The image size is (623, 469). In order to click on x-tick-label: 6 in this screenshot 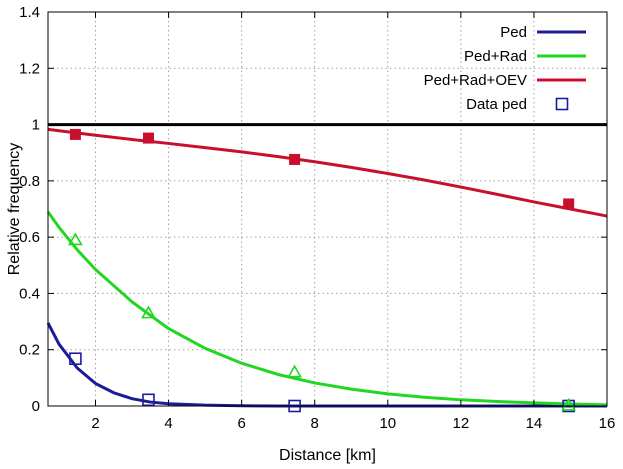, I will do `click(241, 423)`.